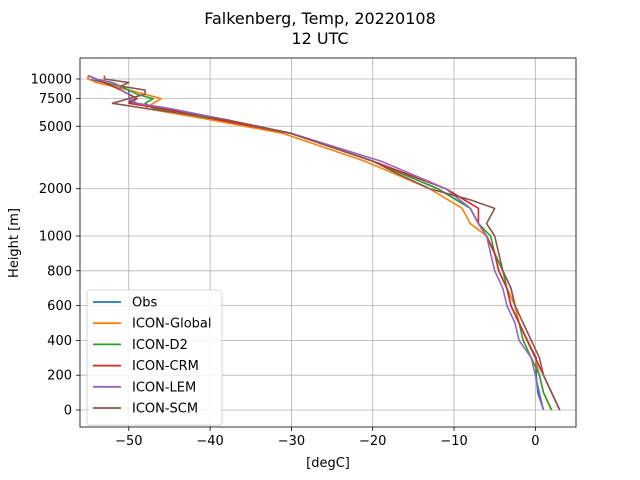 This screenshot has height=480, width=640. What do you see at coordinates (55, 127) in the screenshot?
I see `y-tick-label: 5000` at bounding box center [55, 127].